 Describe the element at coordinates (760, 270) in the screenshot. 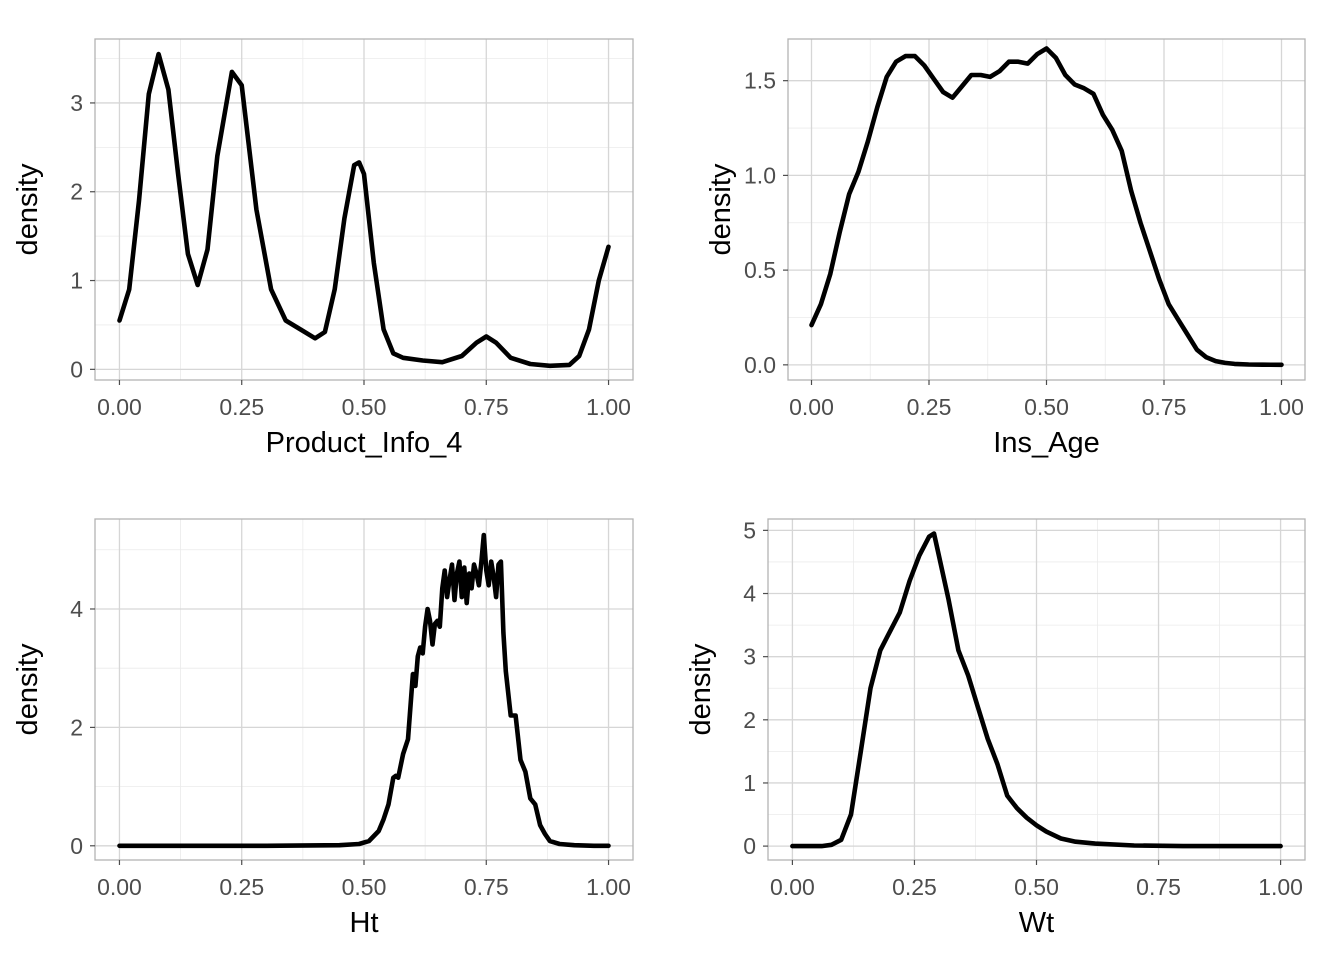

I see `y-tick-label: 0.5` at that location.